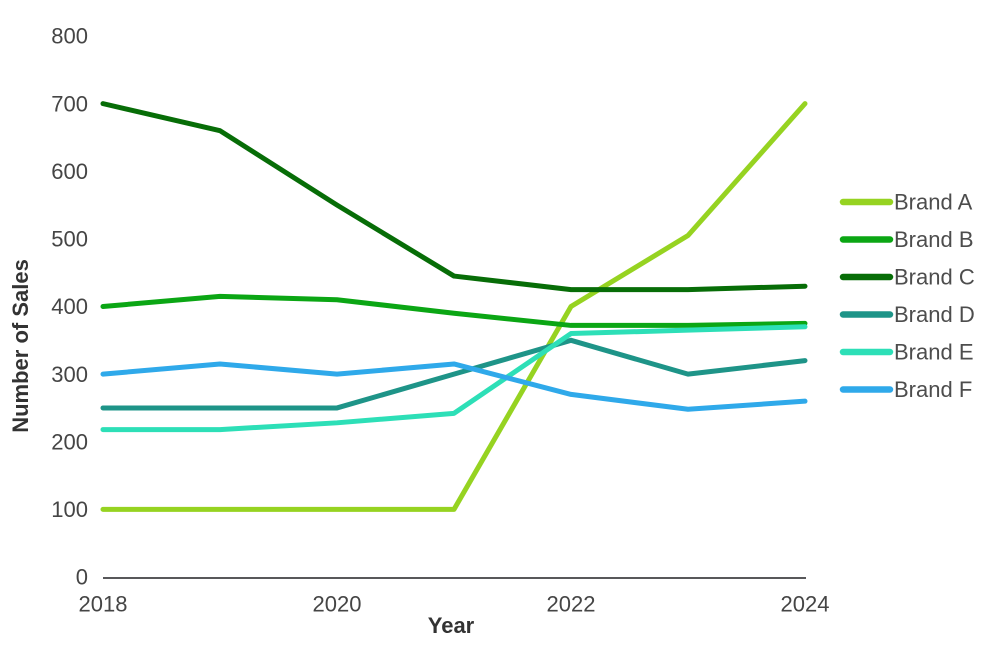 Image resolution: width=1000 pixels, height=648 pixels. I want to click on y-axis-ticks: 0 100 200 300 400 500 600 700 800, so click(69, 307).